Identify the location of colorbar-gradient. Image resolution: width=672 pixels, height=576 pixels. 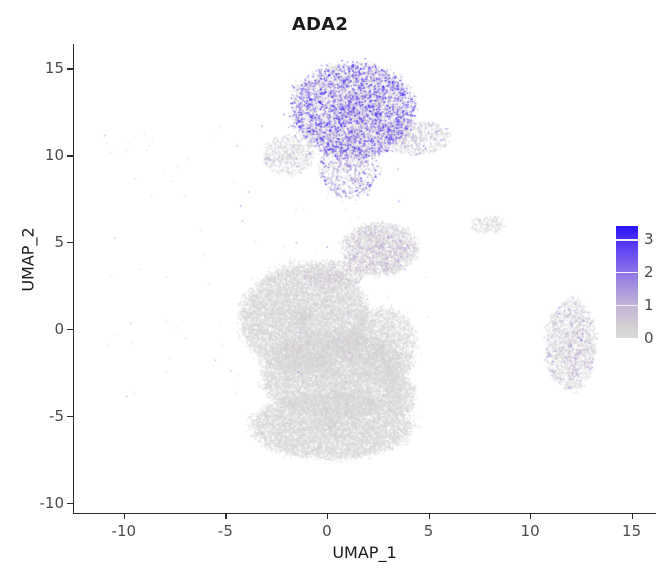
(627, 282).